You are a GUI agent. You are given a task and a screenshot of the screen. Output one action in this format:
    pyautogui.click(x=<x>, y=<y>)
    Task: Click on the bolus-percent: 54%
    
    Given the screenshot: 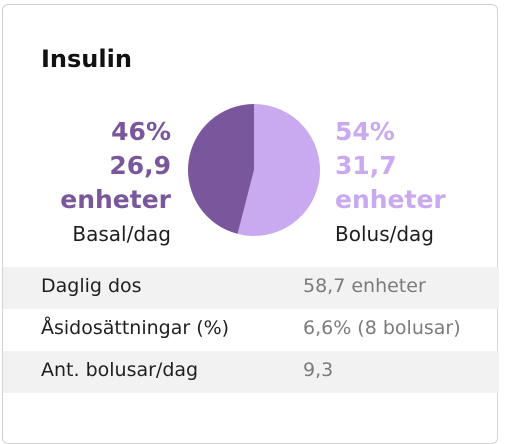 What is the action you would take?
    pyautogui.click(x=365, y=131)
    